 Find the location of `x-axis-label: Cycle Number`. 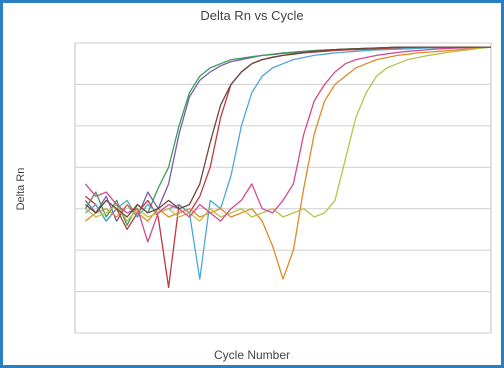

x-axis-label: Cycle Number is located at coordinates (252, 355).